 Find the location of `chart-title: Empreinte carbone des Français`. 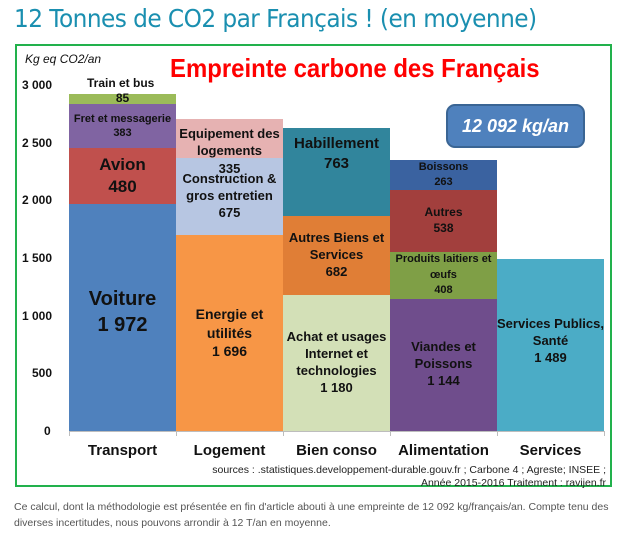

chart-title: Empreinte carbone des Français is located at coordinates (355, 68).